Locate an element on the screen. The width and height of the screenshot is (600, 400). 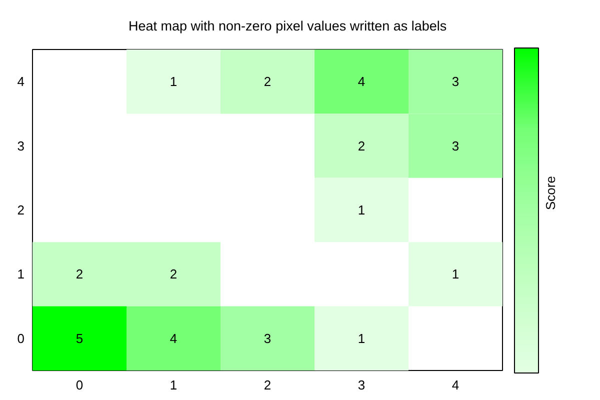
chart-title: Heat map with non-zero pixel values written as labels is located at coordinates (287, 26).